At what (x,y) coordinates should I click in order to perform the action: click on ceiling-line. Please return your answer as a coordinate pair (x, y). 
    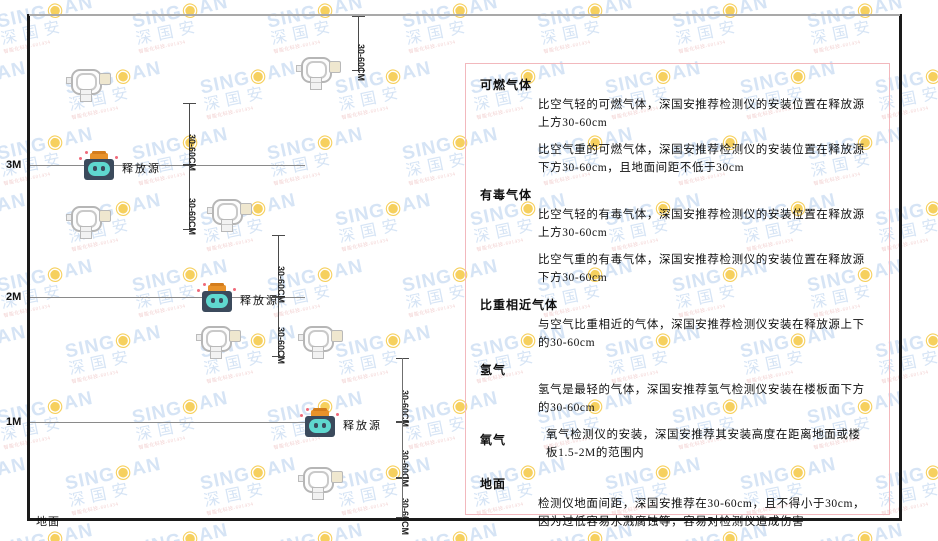
    Looking at the image, I should click on (464, 15).